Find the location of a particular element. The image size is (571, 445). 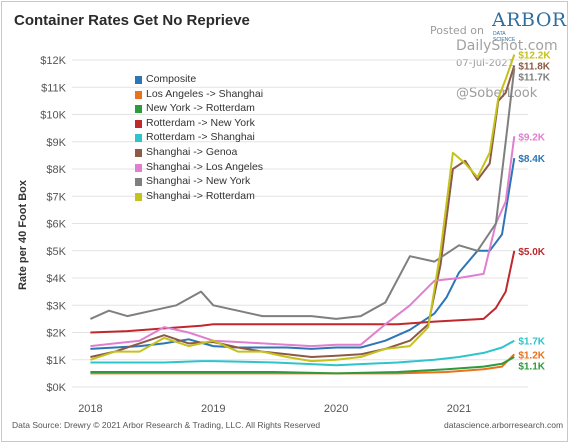

x-tick-label: 2020 is located at coordinates (336, 409).